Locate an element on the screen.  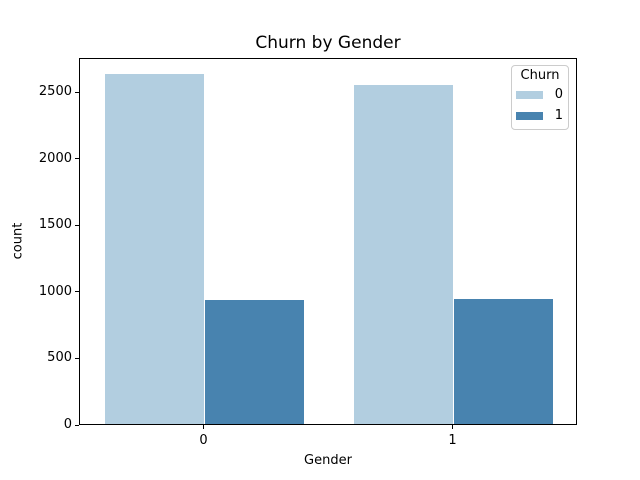
y-tick-label: 2500 is located at coordinates (55, 92).